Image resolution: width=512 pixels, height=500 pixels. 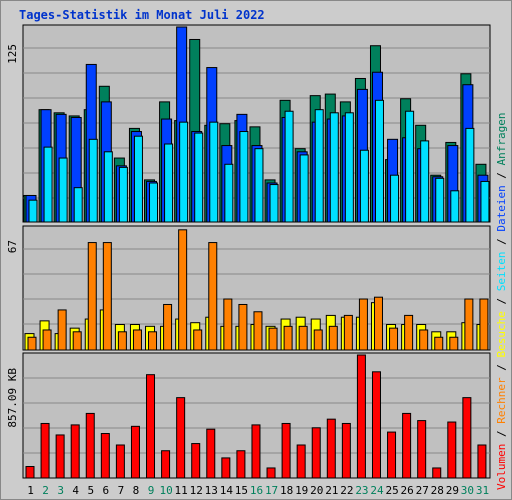 I want to click on legend-anfragen: Anfragen, so click(x=501, y=138).